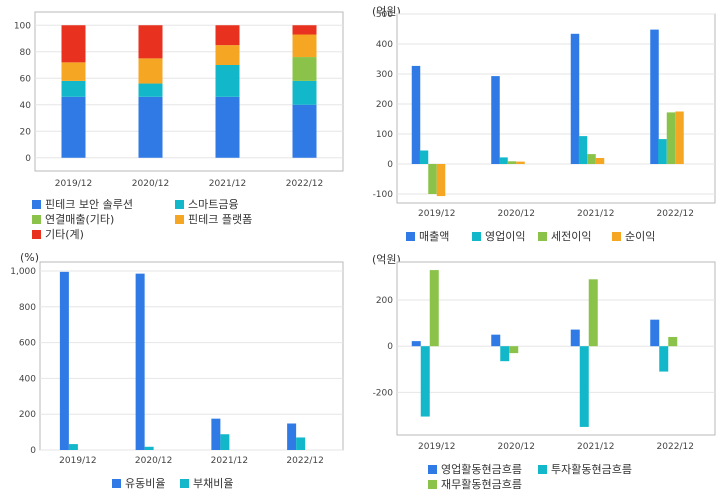  What do you see at coordinates (206, 483) in the screenshot?
I see `legend-item: 부채비율` at bounding box center [206, 483].